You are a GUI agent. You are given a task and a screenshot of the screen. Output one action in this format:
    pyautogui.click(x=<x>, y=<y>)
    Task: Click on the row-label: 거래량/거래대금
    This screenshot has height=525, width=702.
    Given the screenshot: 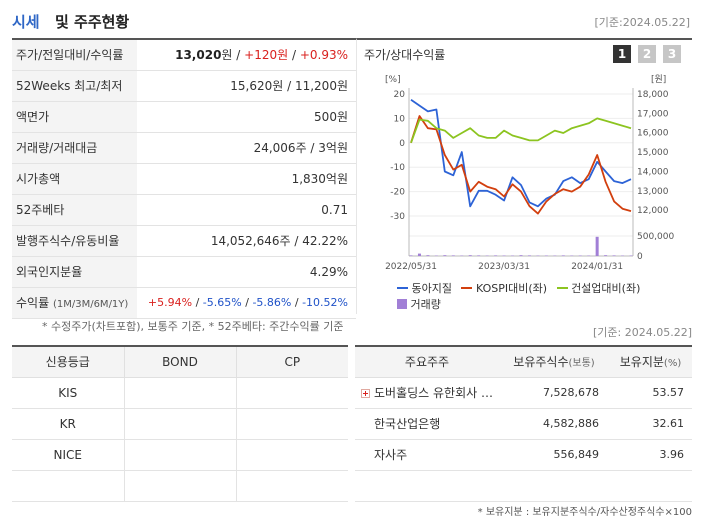 What is the action you would take?
    pyautogui.click(x=74, y=148)
    